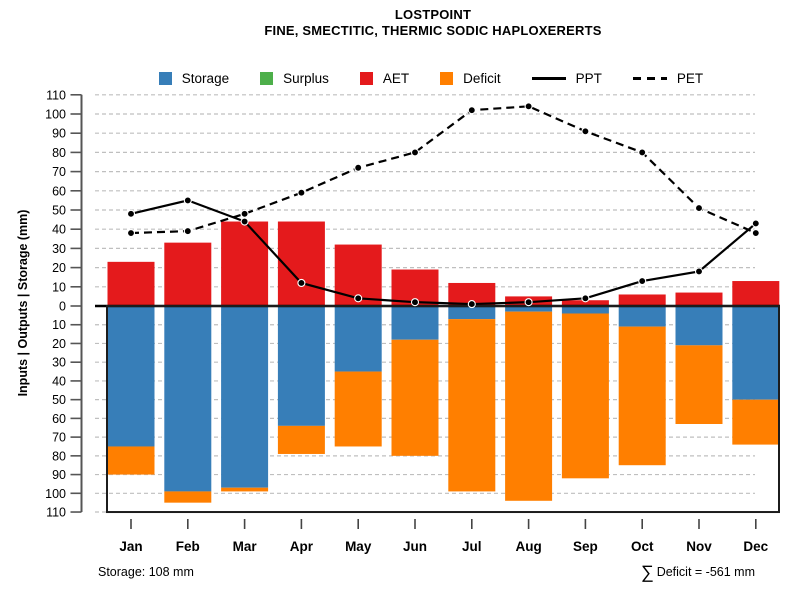 This screenshot has height=600, width=800. What do you see at coordinates (642, 396) in the screenshot?
I see `deficit-bar-oct` at bounding box center [642, 396].